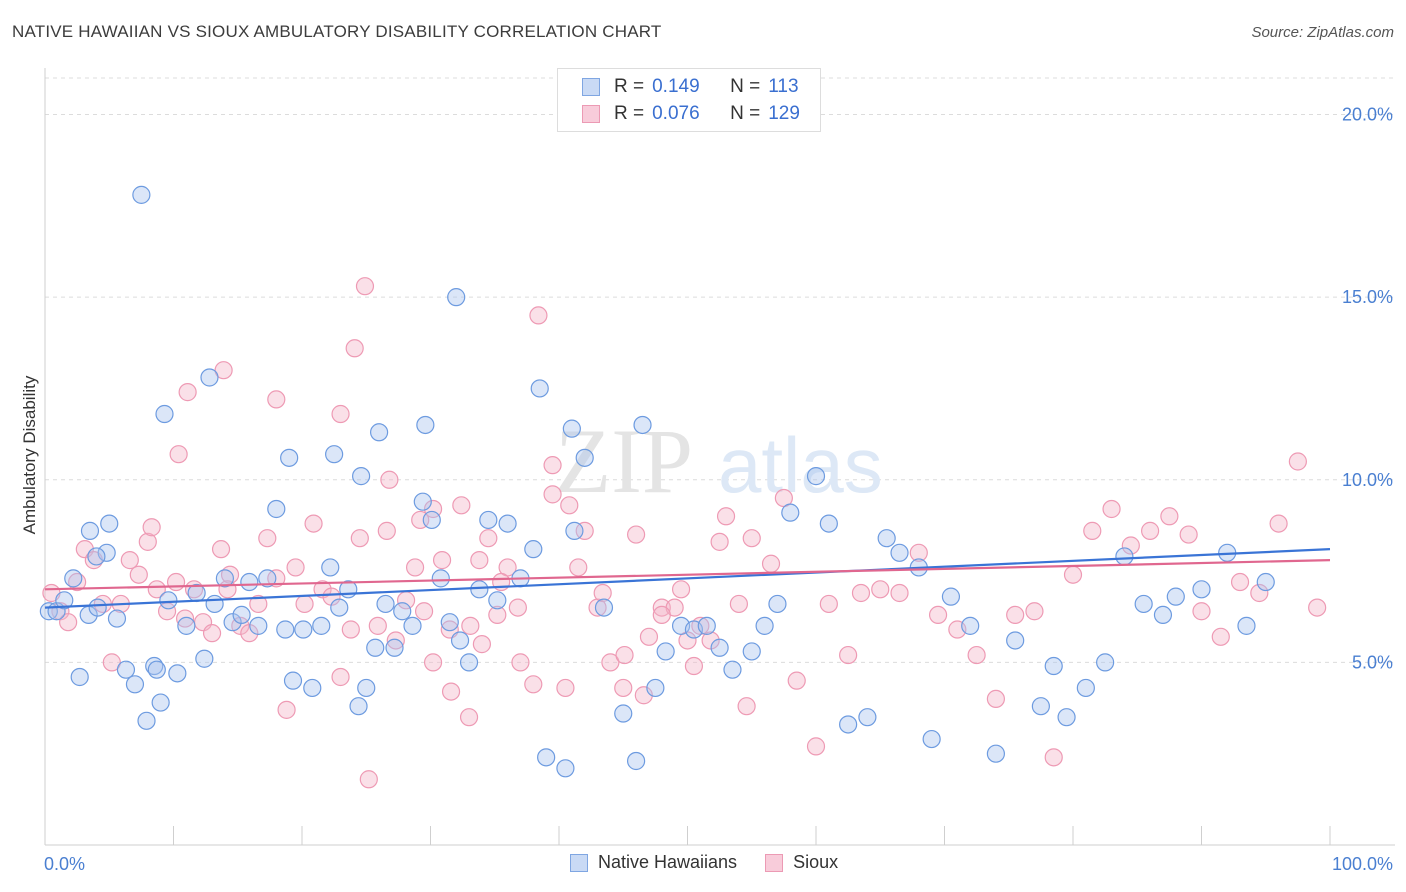 The width and height of the screenshot is (1406, 892). What do you see at coordinates (676, 86) in the screenshot?
I see `legend-r-value: 0.149` at bounding box center [676, 86].